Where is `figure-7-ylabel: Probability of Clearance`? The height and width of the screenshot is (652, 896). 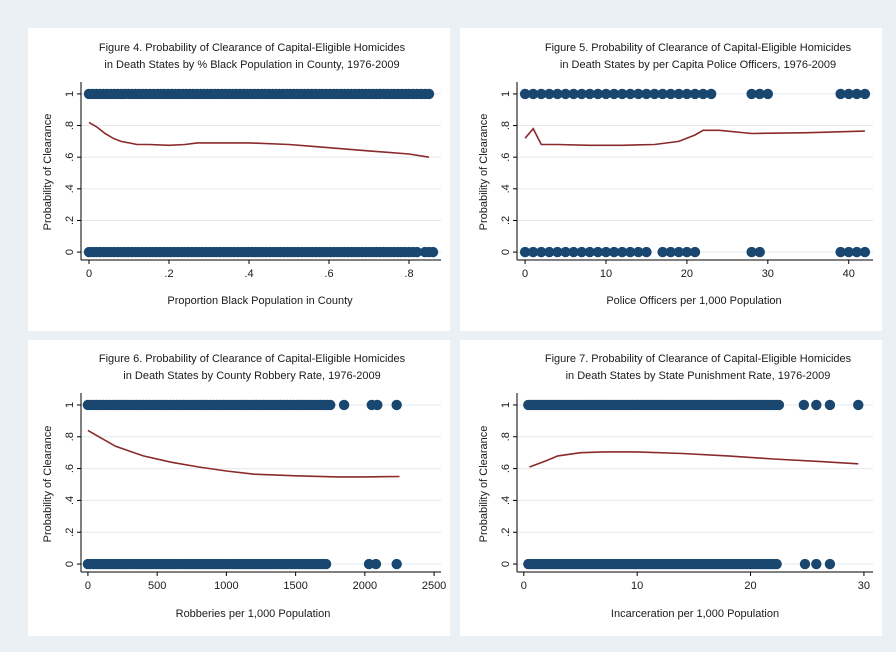 figure-7-ylabel: Probability of Clearance is located at coordinates (484, 484).